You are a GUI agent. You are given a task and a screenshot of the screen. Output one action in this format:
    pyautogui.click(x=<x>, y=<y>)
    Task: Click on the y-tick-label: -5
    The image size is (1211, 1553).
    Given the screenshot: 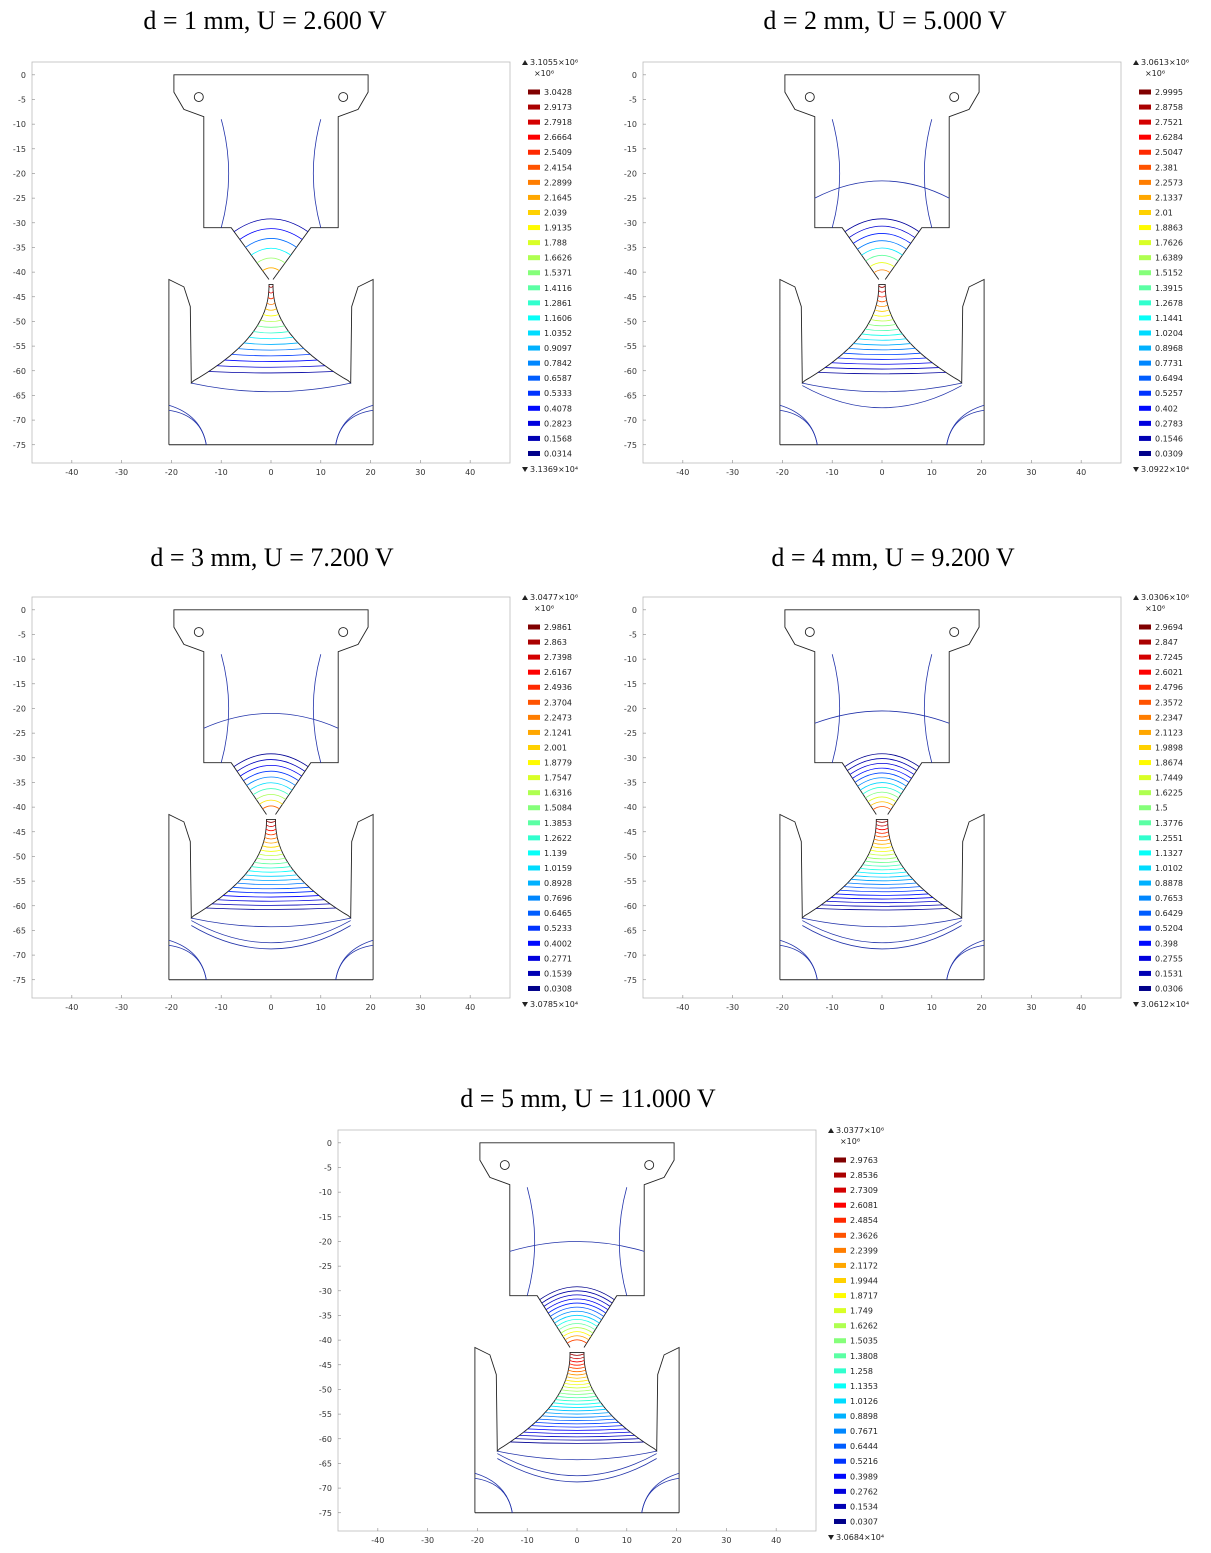 What is the action you would take?
    pyautogui.click(x=22, y=99)
    